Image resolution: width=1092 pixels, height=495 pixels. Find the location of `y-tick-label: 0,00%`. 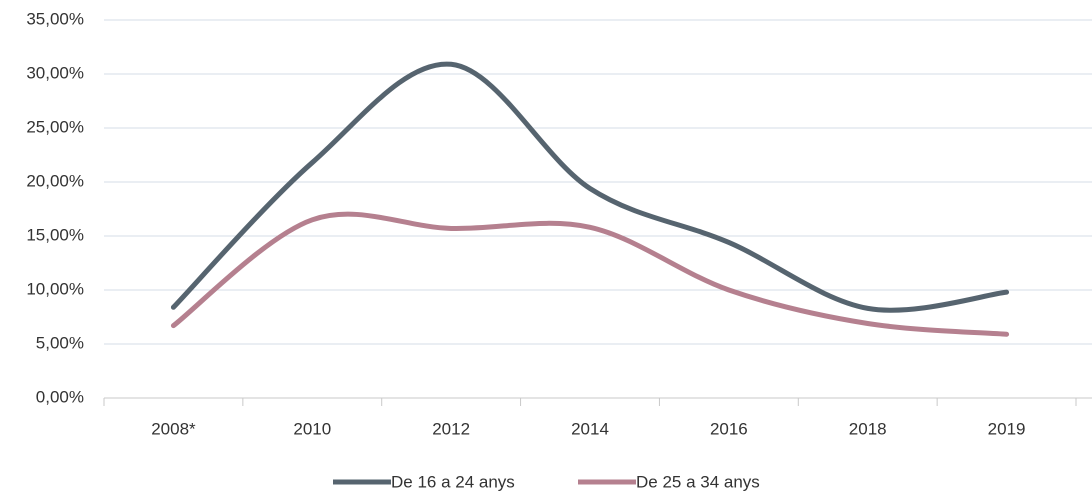

y-tick-label: 0,00% is located at coordinates (60, 396).